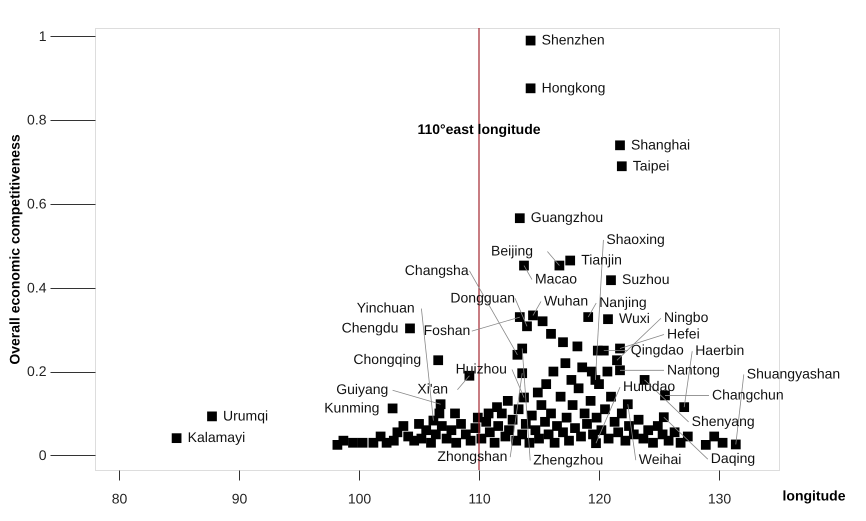 Image resolution: width=866 pixels, height=521 pixels. I want to click on x-tick-label: 110, so click(479, 498).